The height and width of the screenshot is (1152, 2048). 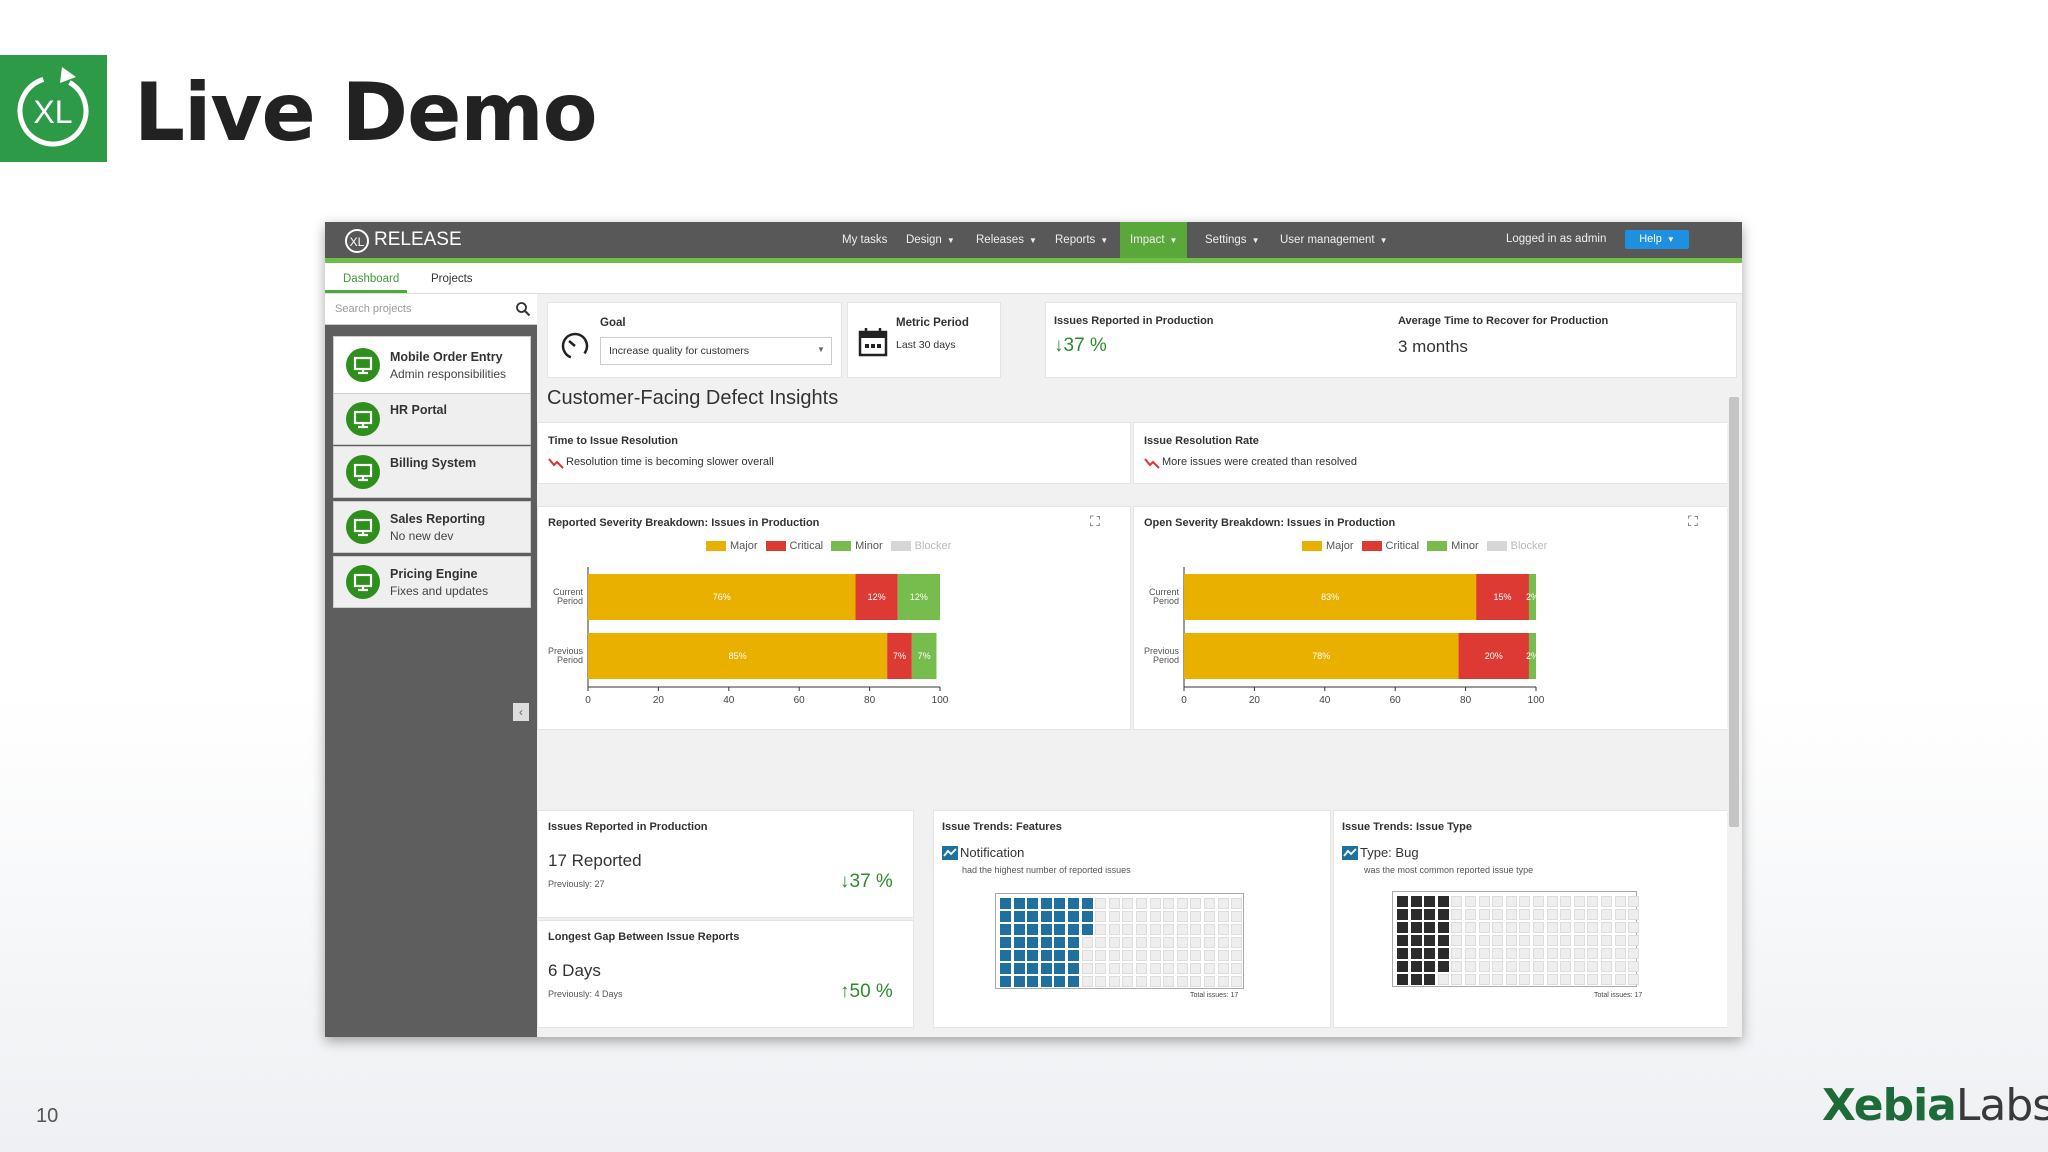 What do you see at coordinates (452, 279) in the screenshot?
I see `tab-projects: Projects` at bounding box center [452, 279].